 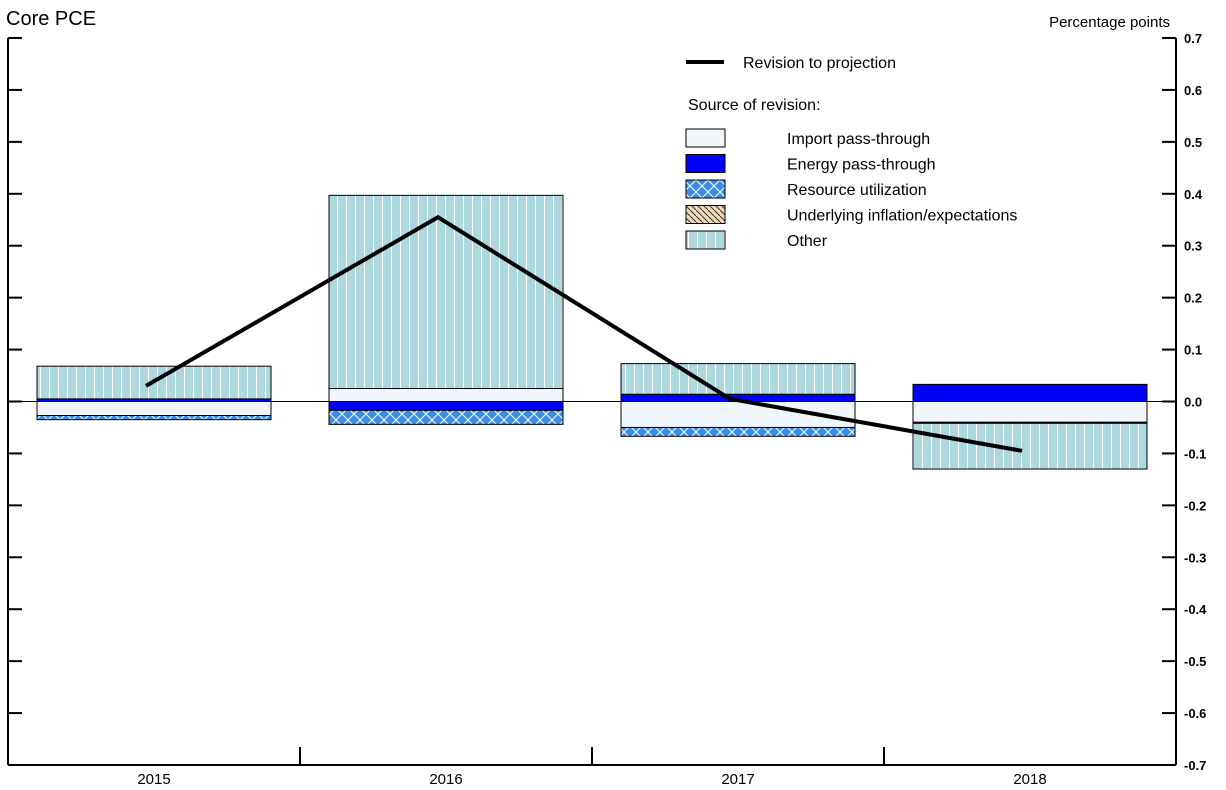 I want to click on bar-2016-energy-pass-through, so click(x=446, y=406).